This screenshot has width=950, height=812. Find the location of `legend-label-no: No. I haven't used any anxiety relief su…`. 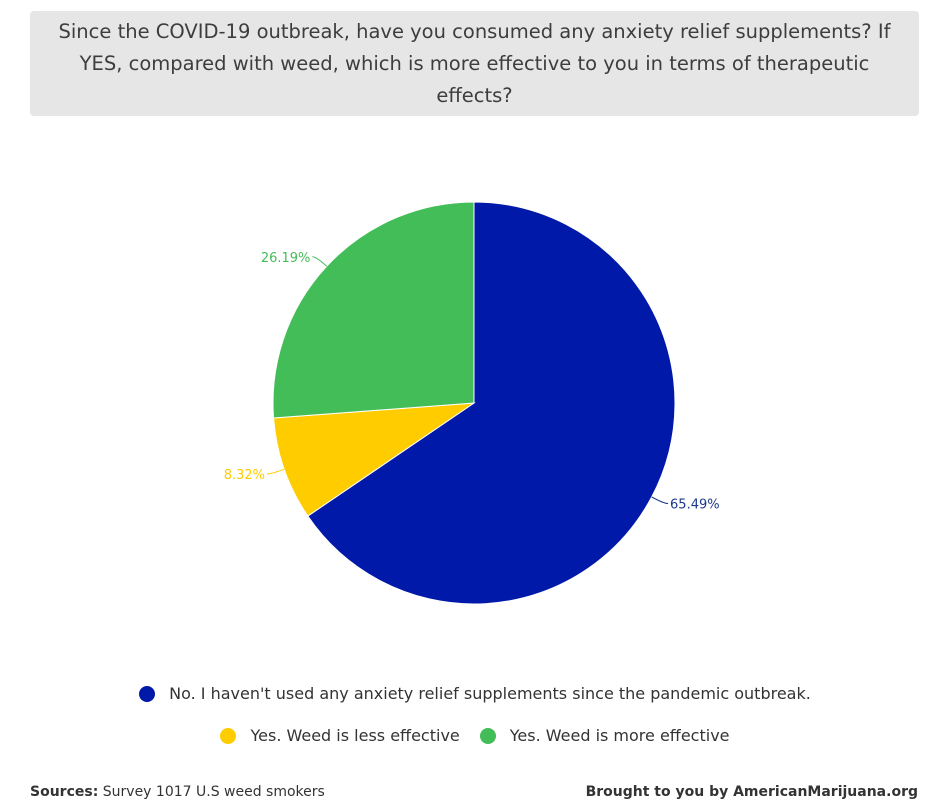

legend-label-no: No. I haven't used any anxiety relief su… is located at coordinates (490, 693).